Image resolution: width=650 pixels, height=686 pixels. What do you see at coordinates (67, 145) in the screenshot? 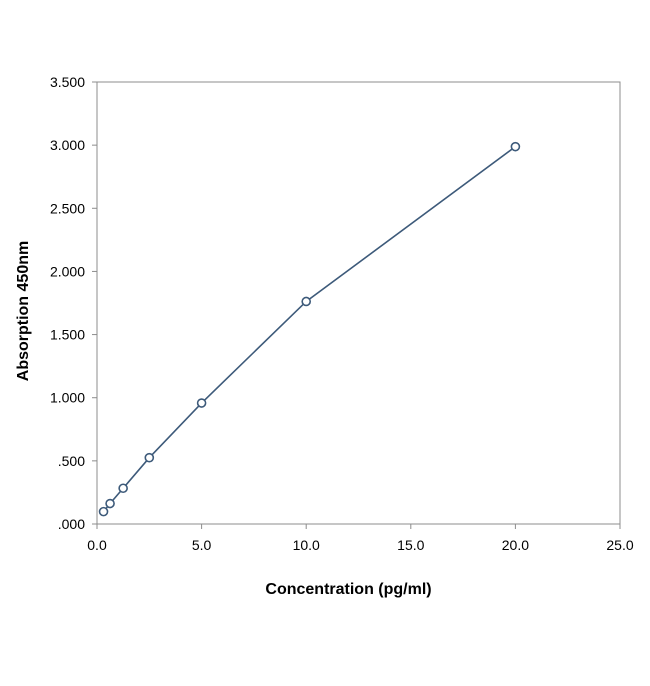
I see `y-tick-label: 3.000` at bounding box center [67, 145].